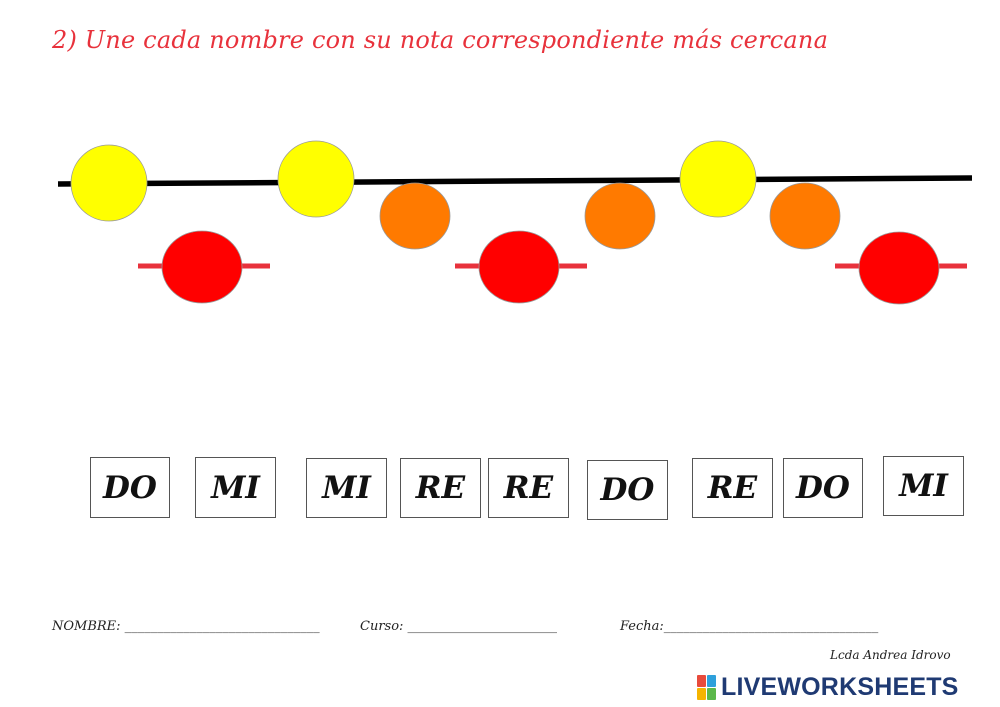  I want to click on author-credit: Lcda Andrea Idrovo, so click(890, 655).